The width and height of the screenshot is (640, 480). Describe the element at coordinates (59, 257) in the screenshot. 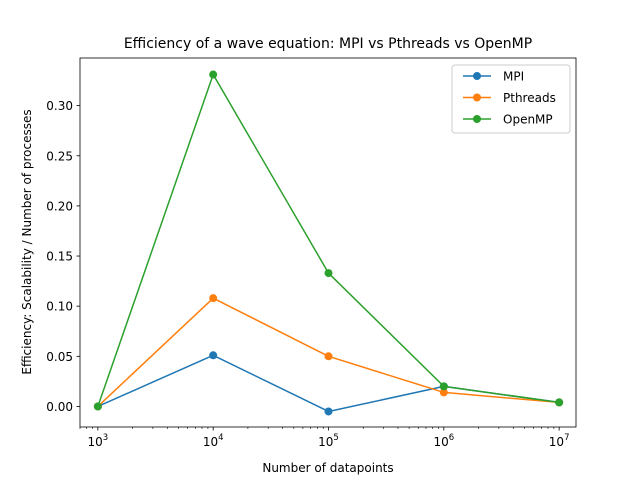

I see `y-tick-label: 0.15` at that location.